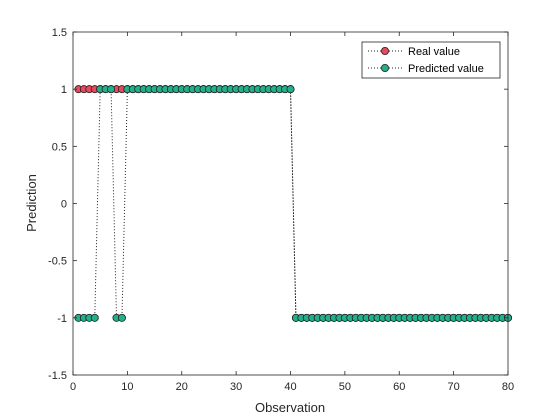 This screenshot has width=560, height=420. Describe the element at coordinates (127, 387) in the screenshot. I see `x-tick-label: 10` at that location.